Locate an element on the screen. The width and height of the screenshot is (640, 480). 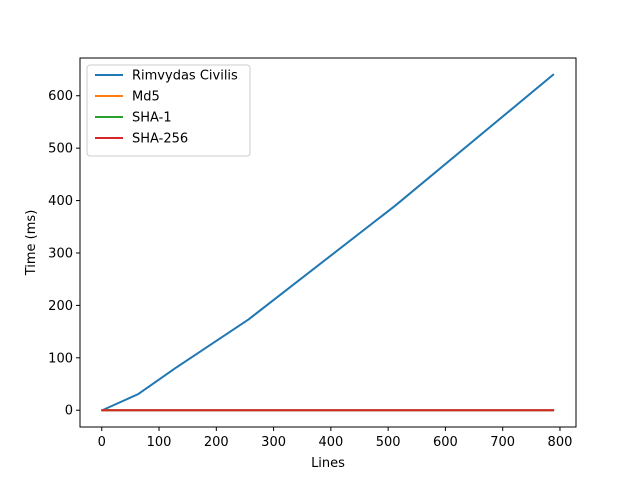
x-tick-label: 0 is located at coordinates (102, 442).